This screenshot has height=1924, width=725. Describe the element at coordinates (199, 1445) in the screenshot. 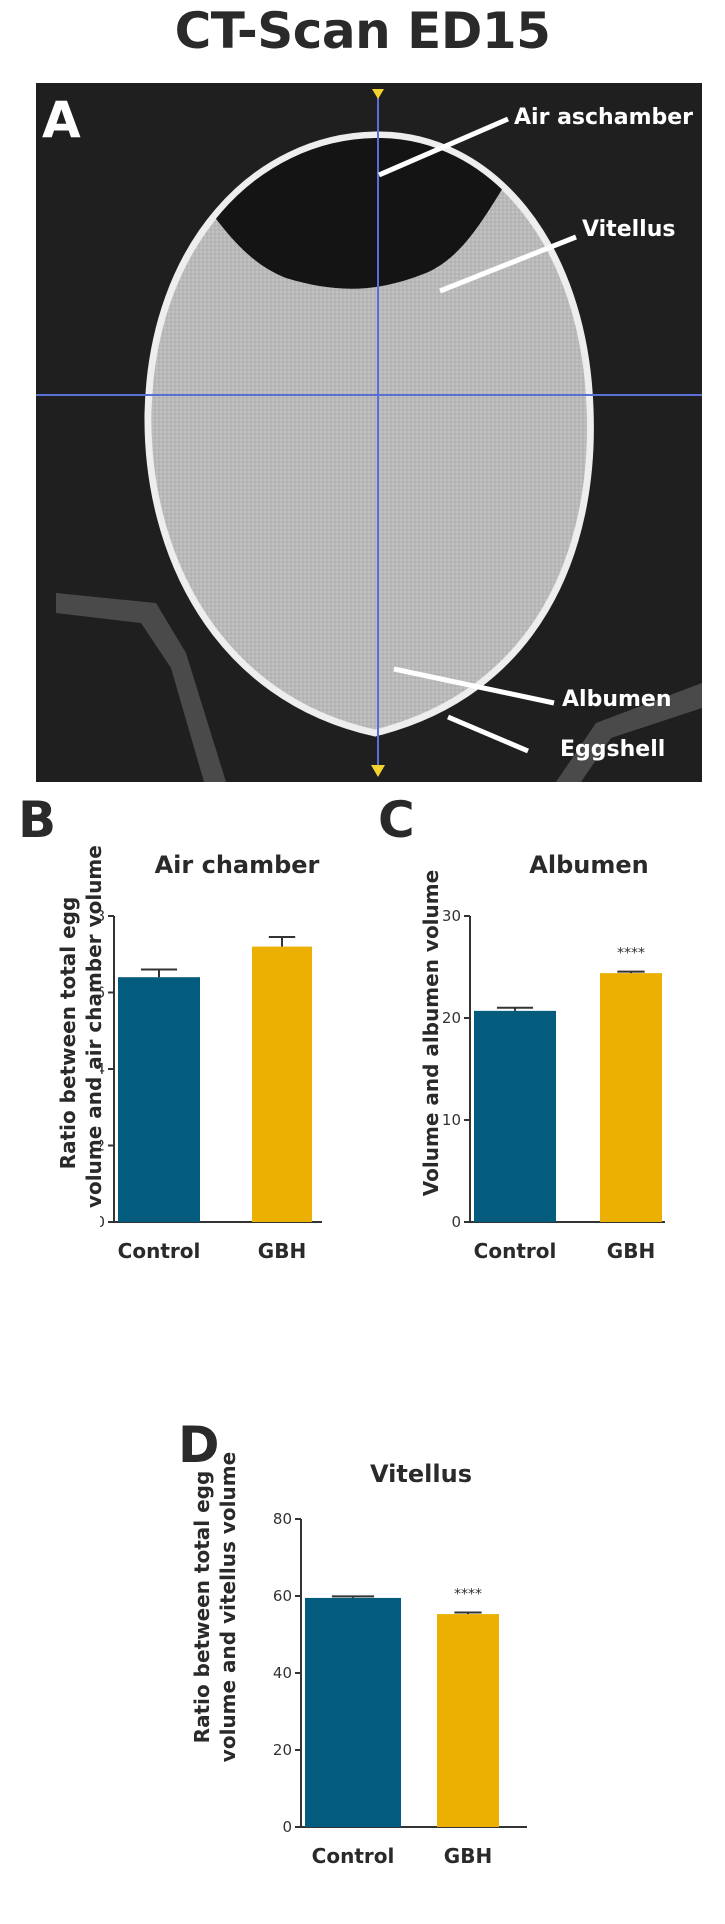

I see `panel-letter-d: D` at that location.